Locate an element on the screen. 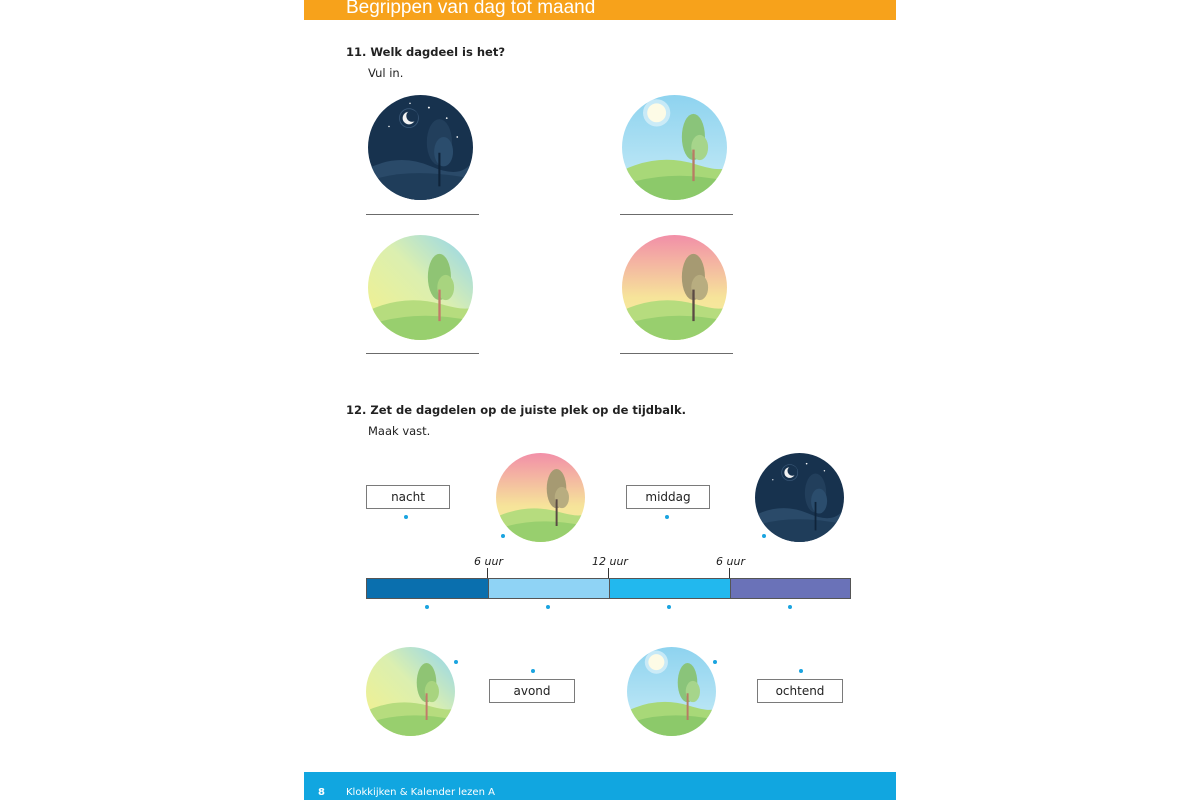  morning-scene-small is located at coordinates (410, 691).